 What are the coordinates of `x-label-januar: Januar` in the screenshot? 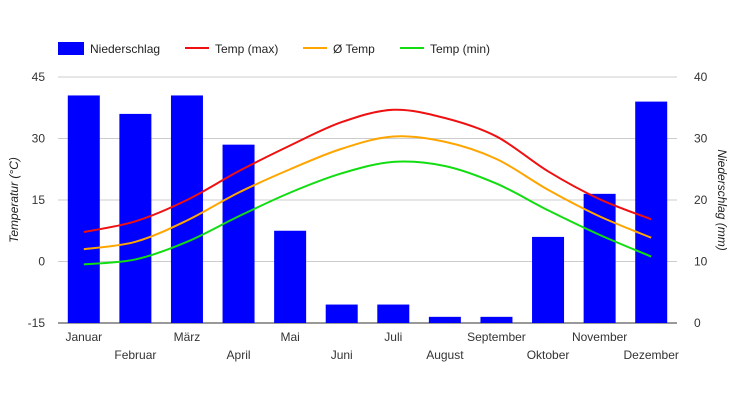 It's located at (83, 337).